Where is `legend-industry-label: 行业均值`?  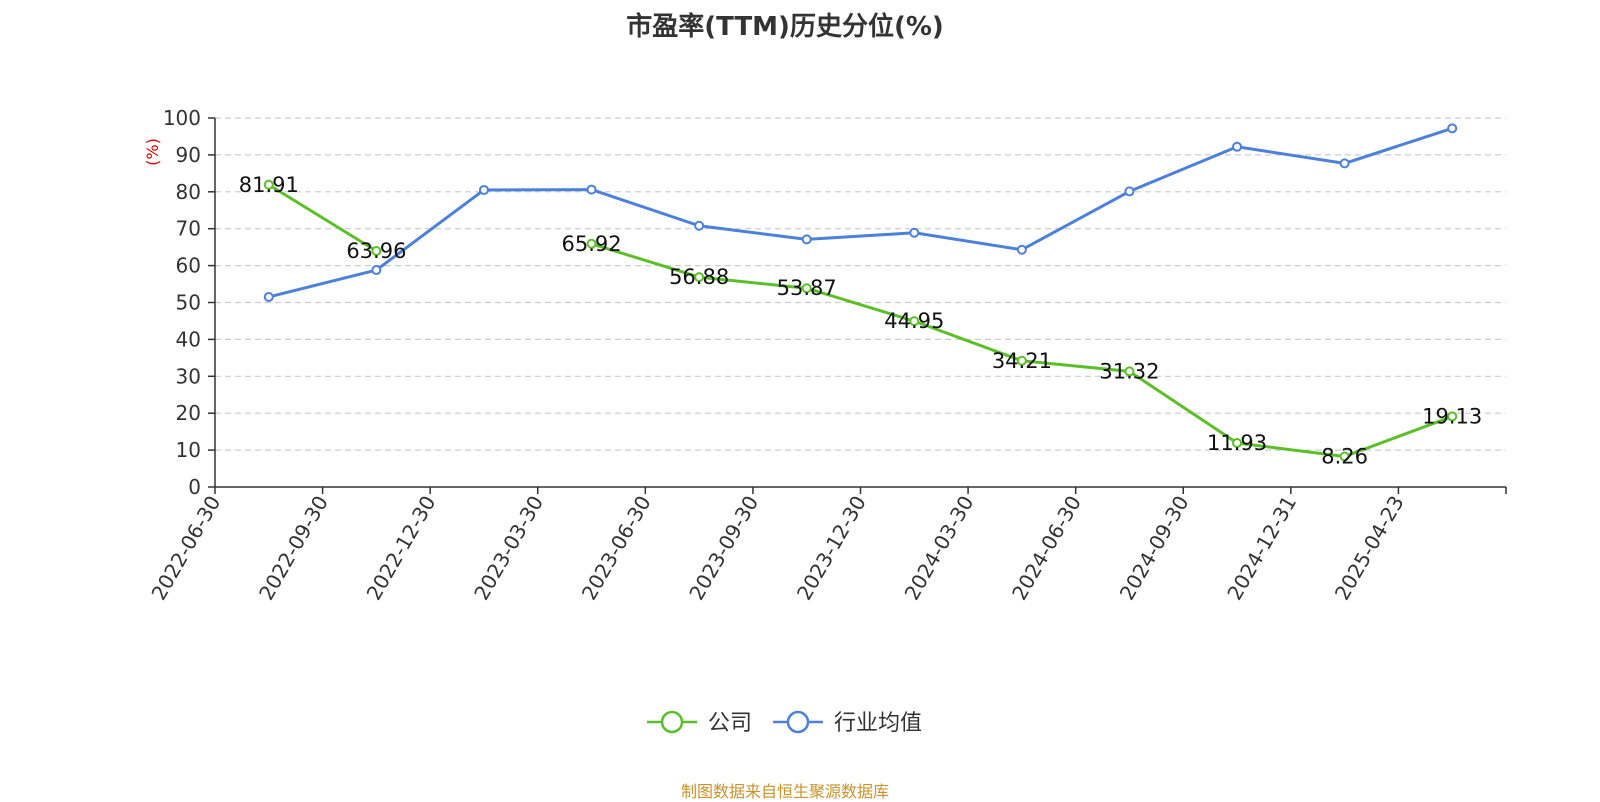
legend-industry-label: 行业均值 is located at coordinates (878, 723).